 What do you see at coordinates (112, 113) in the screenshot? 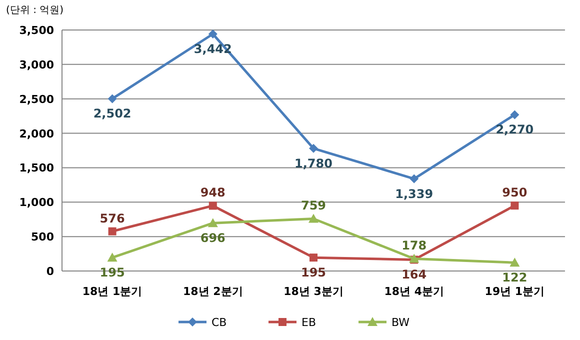
I see `data-label: 2,502` at bounding box center [112, 113].